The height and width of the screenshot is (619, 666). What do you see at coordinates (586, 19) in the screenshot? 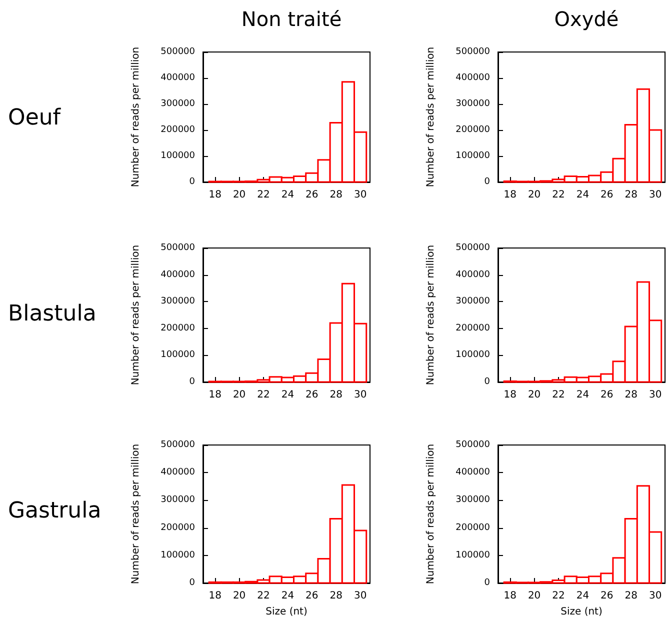
I see `chart-title: Oxydé` at bounding box center [586, 19].